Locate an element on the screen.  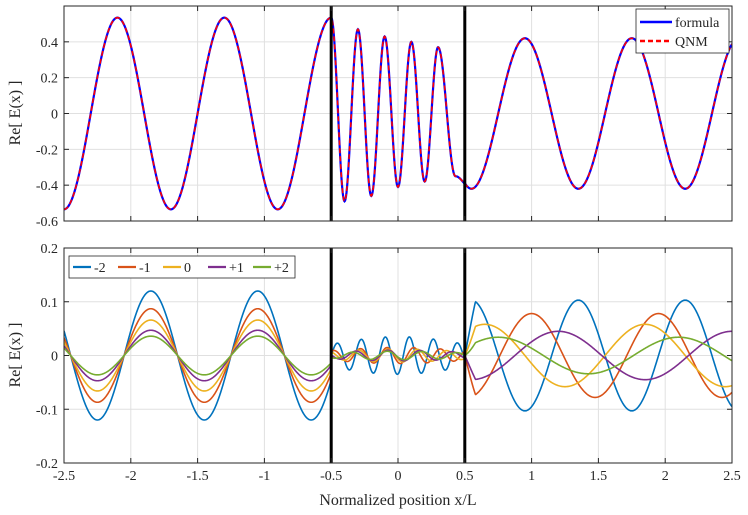
top-legend-box is located at coordinates (682, 31).